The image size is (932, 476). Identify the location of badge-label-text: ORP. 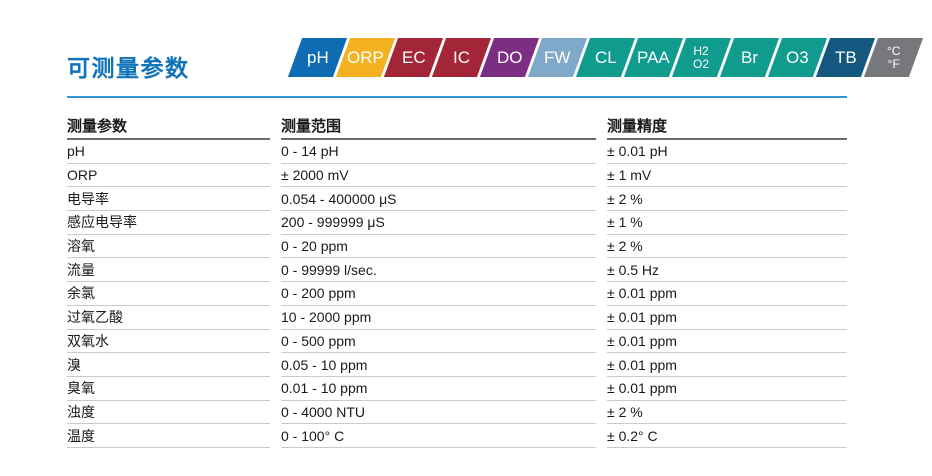
(365, 57).